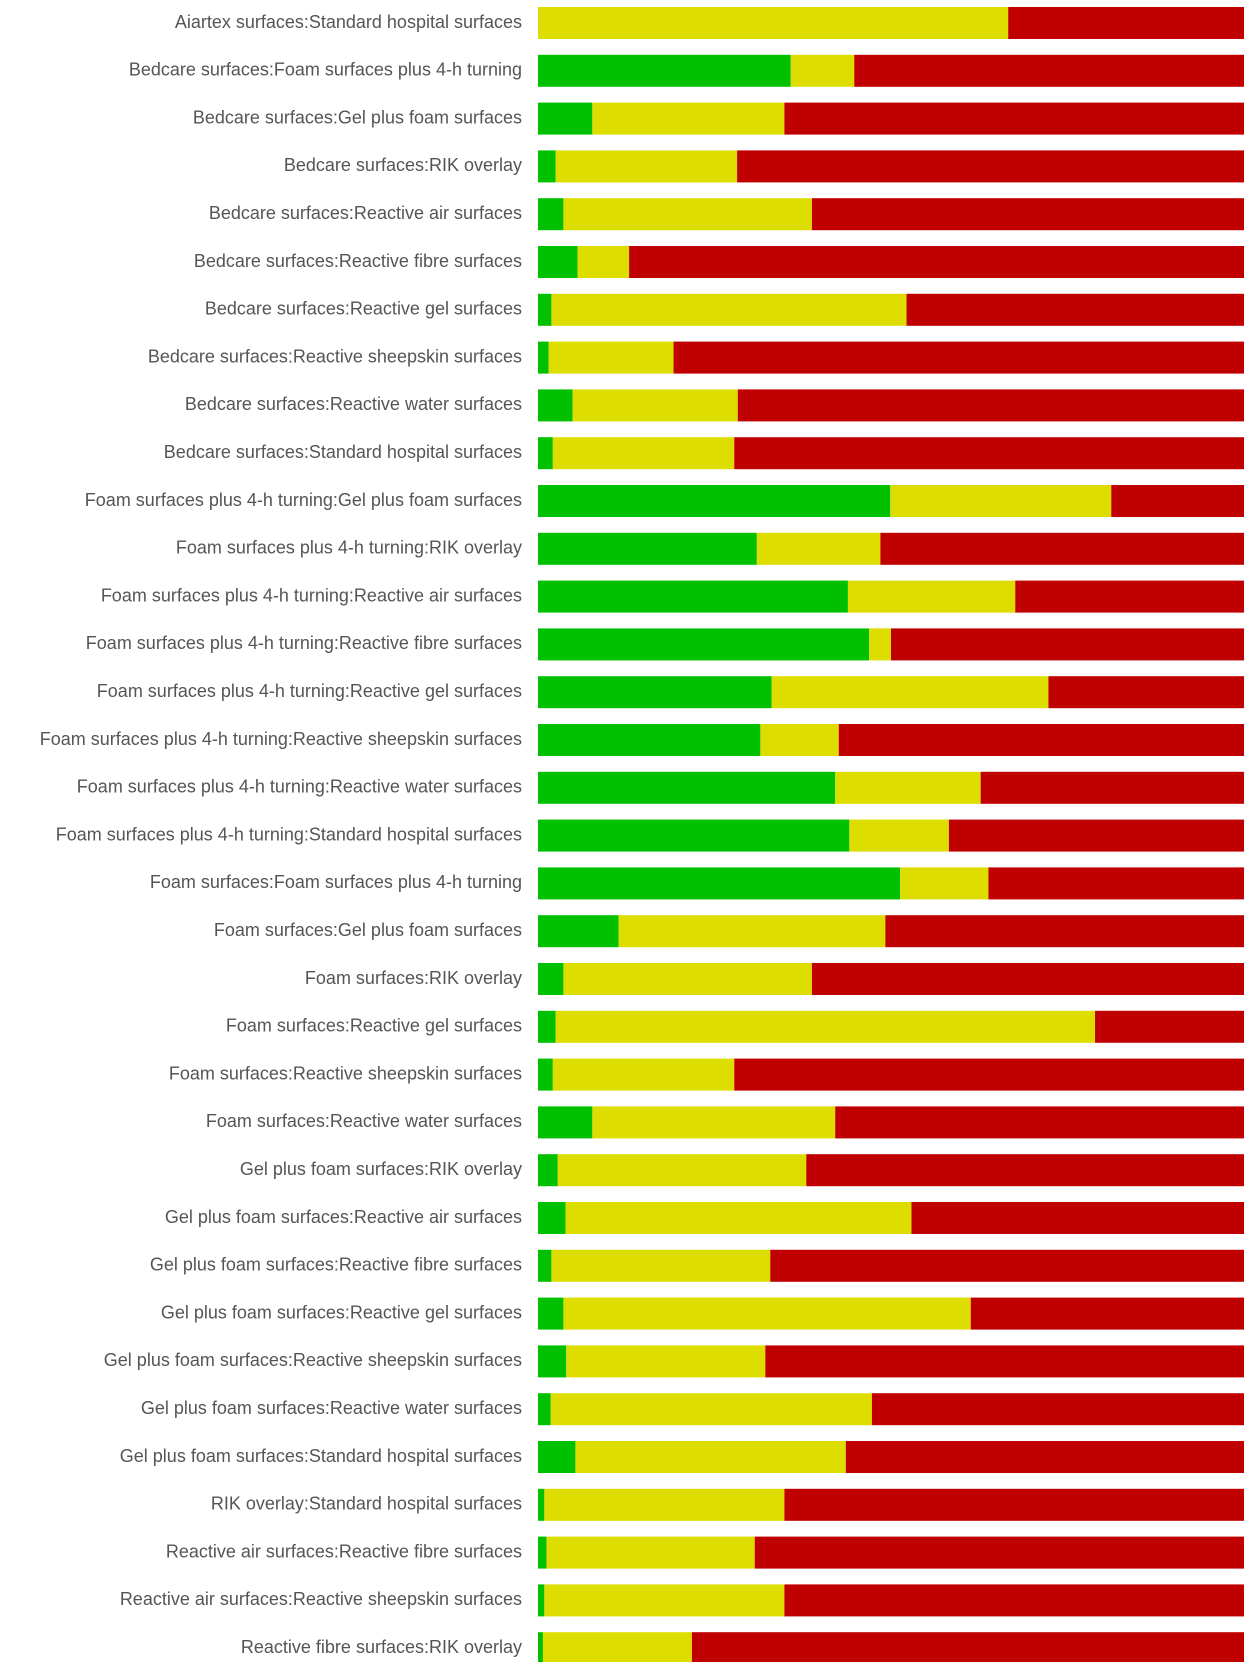  Describe the element at coordinates (353, 404) in the screenshot. I see `row-label: Bedcare surfaces:Reactive water surfaces` at that location.